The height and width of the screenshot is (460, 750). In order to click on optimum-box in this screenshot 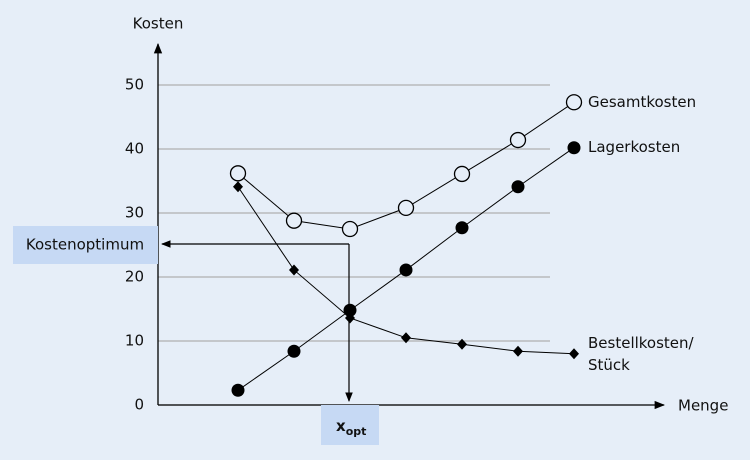, I will do `click(85, 245)`.